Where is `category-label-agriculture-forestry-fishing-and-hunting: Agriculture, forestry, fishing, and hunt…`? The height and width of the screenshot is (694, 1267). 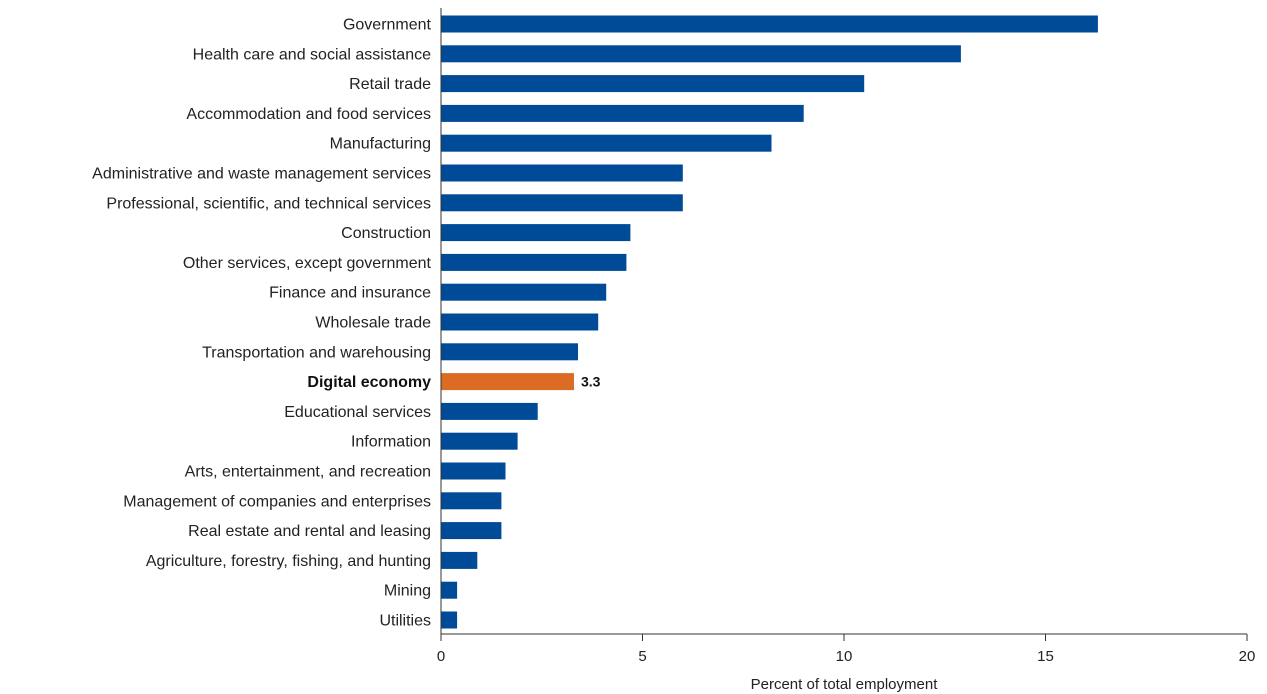 category-label-agriculture-forestry-fishing-and-hunting: Agriculture, forestry, fishing, and hunt… is located at coordinates (288, 561).